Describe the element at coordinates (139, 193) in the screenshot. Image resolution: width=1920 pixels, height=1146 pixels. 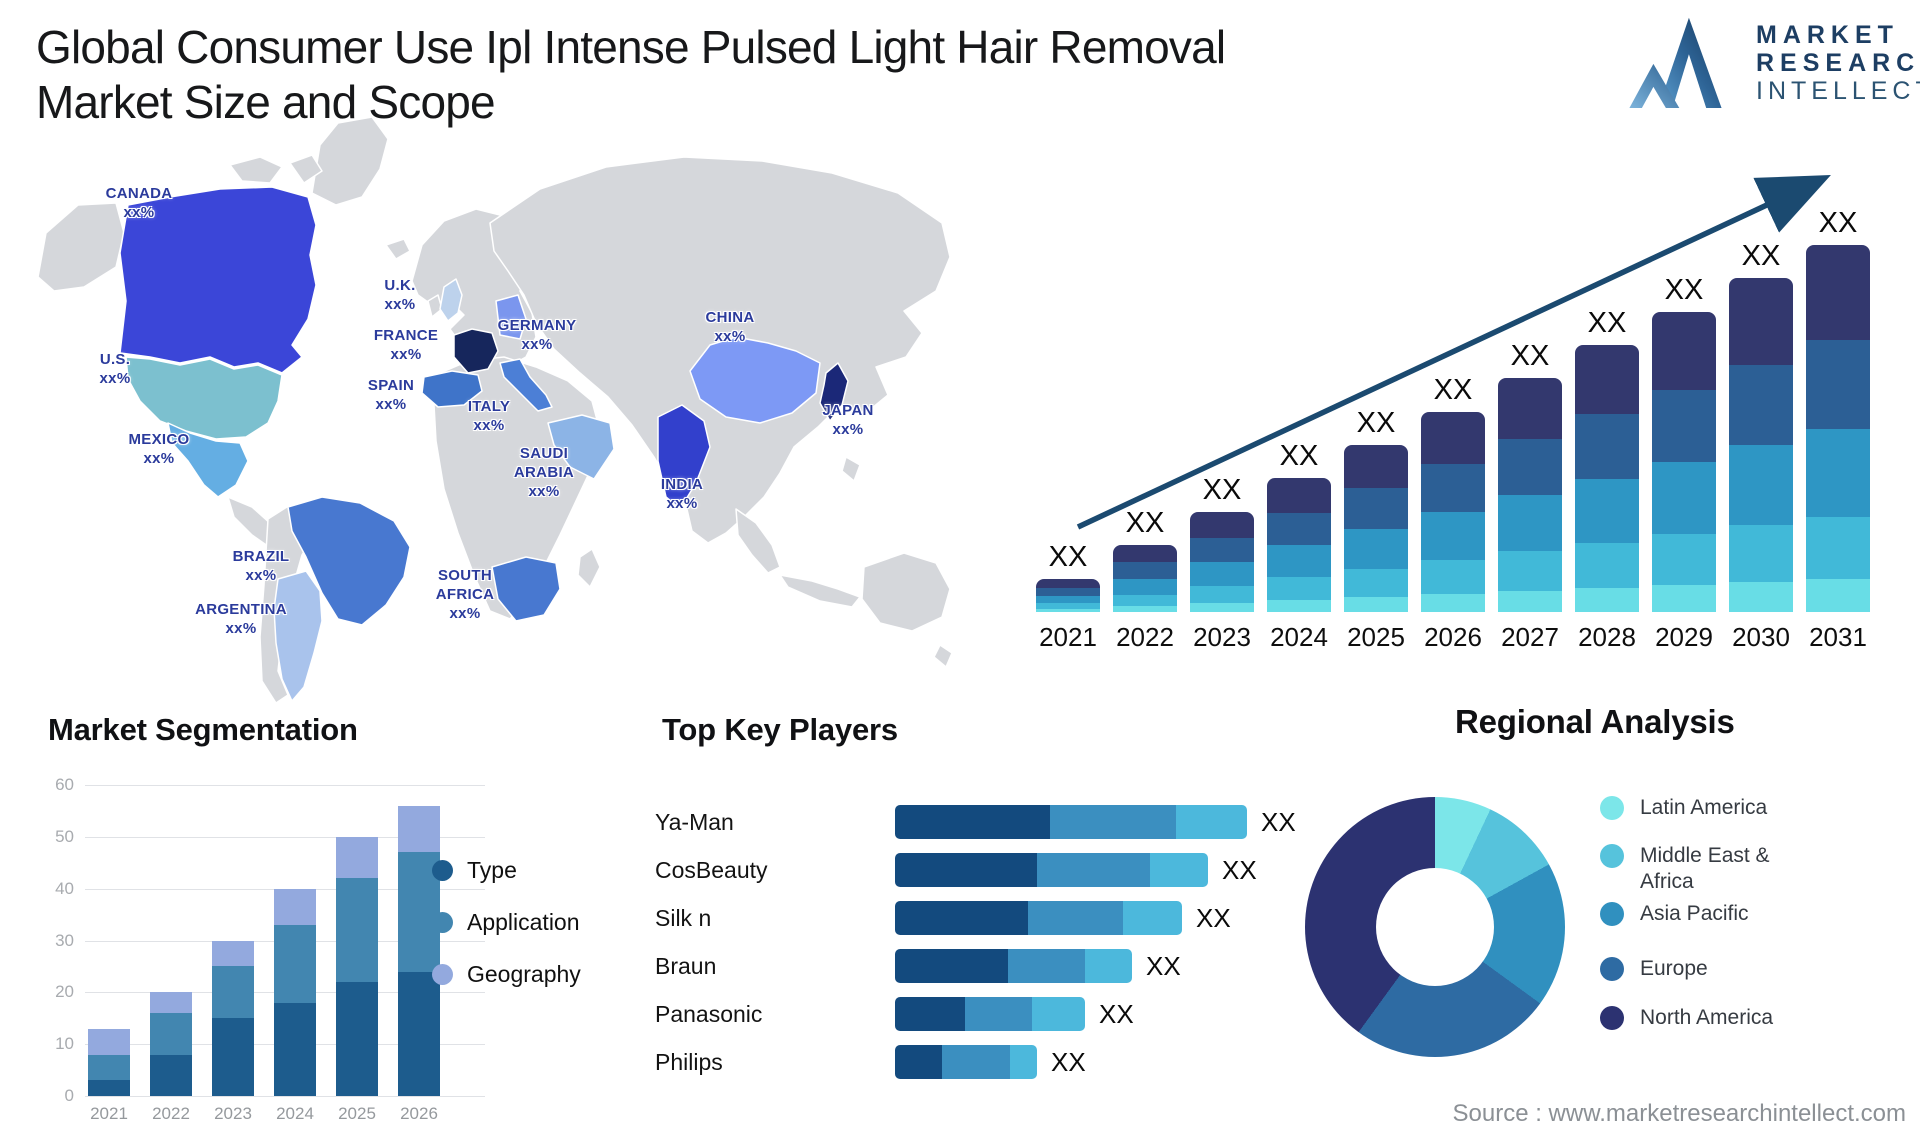
I see `map-label-name: CANADA` at that location.